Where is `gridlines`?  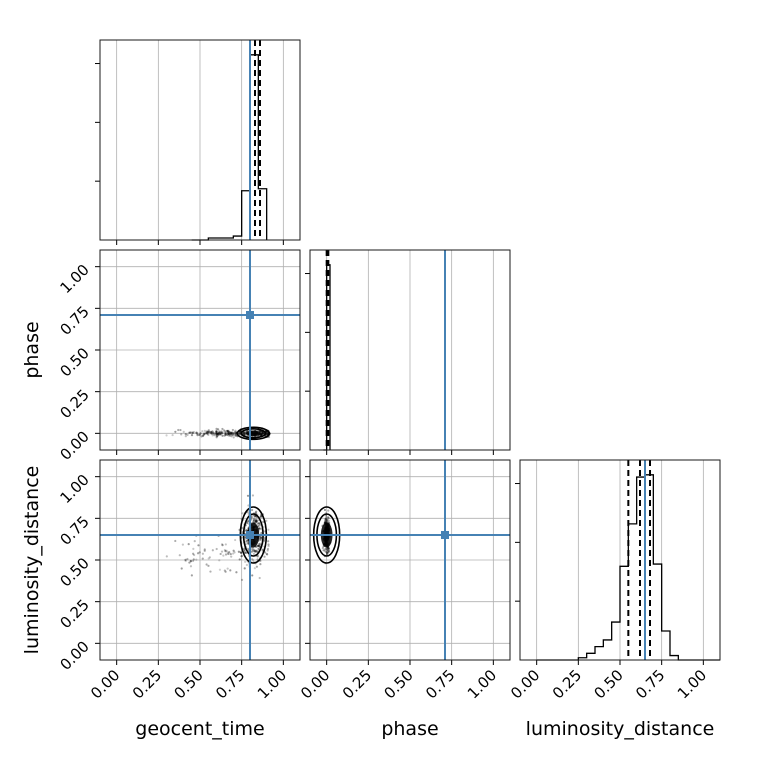
gridlines is located at coordinates (620, 560).